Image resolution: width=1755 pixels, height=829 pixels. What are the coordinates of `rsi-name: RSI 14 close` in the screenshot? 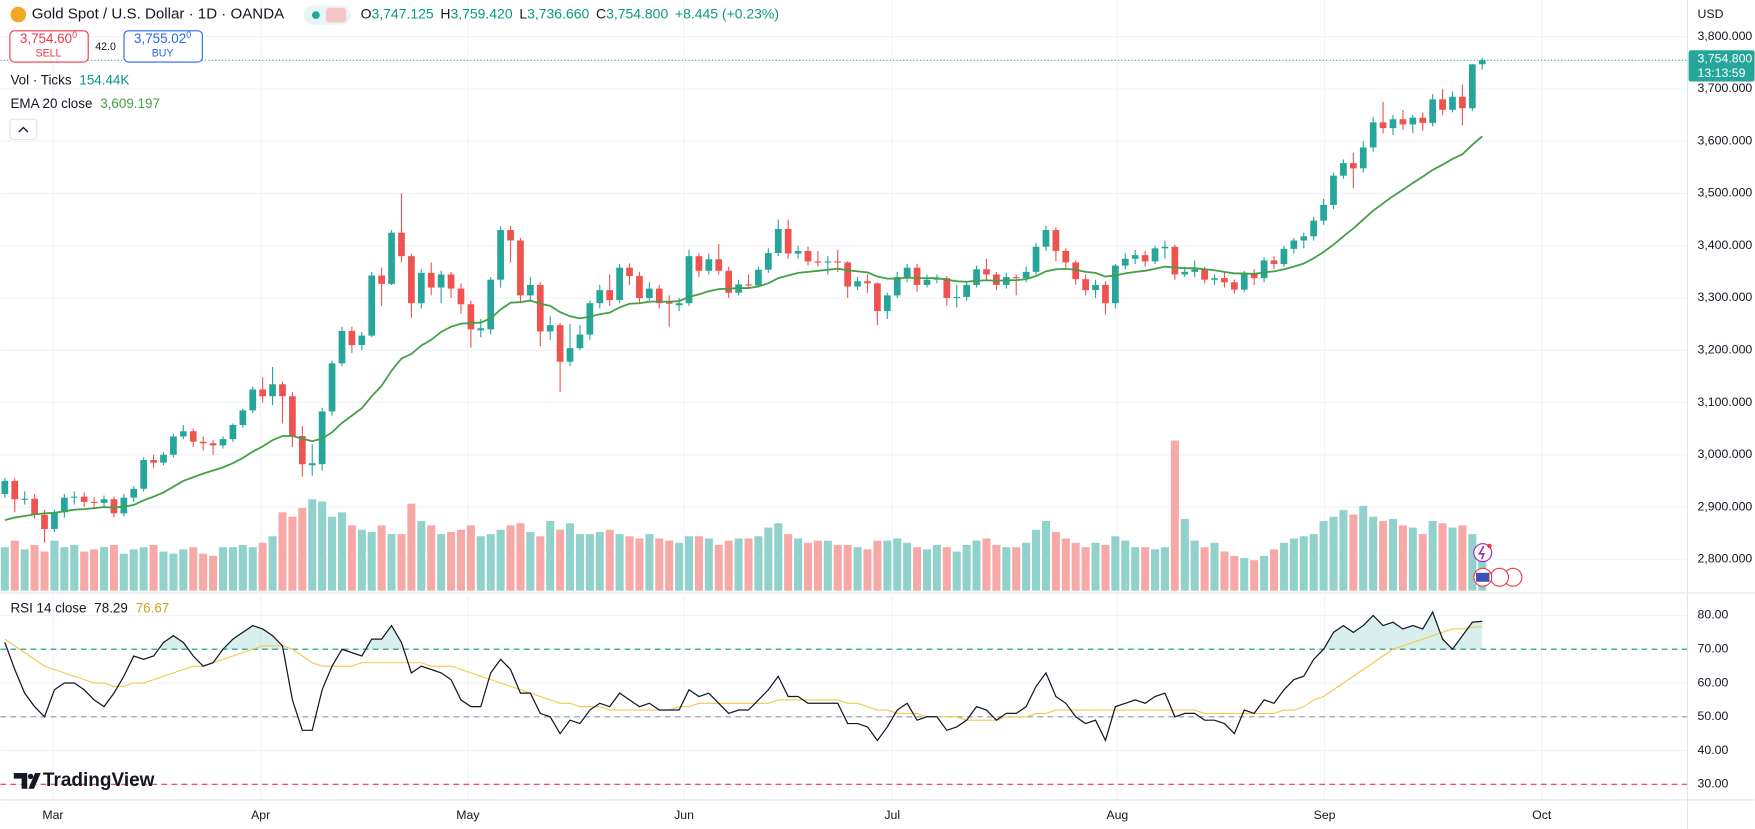 It's located at (48, 607).